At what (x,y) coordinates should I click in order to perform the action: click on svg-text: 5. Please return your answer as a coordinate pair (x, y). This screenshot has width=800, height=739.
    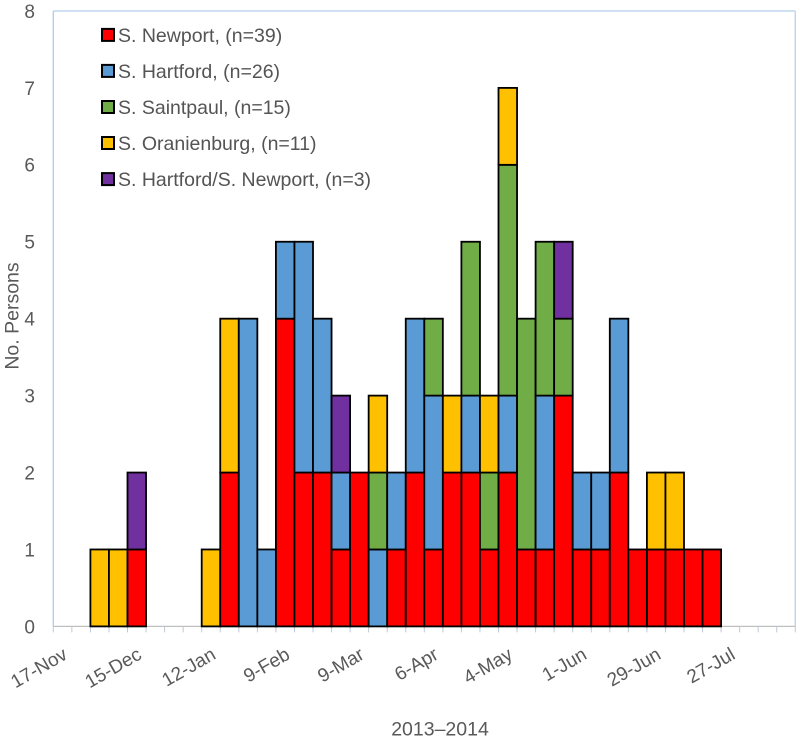
    Looking at the image, I should click on (29, 243).